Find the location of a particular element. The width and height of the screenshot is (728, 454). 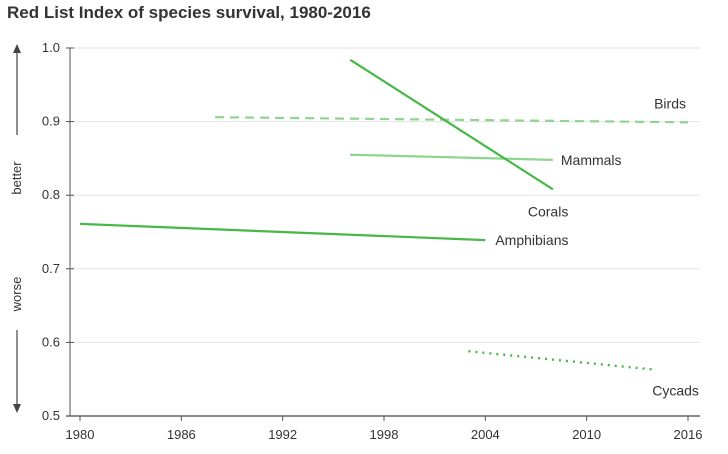

y-tick-label: 1.0 is located at coordinates (51, 47).